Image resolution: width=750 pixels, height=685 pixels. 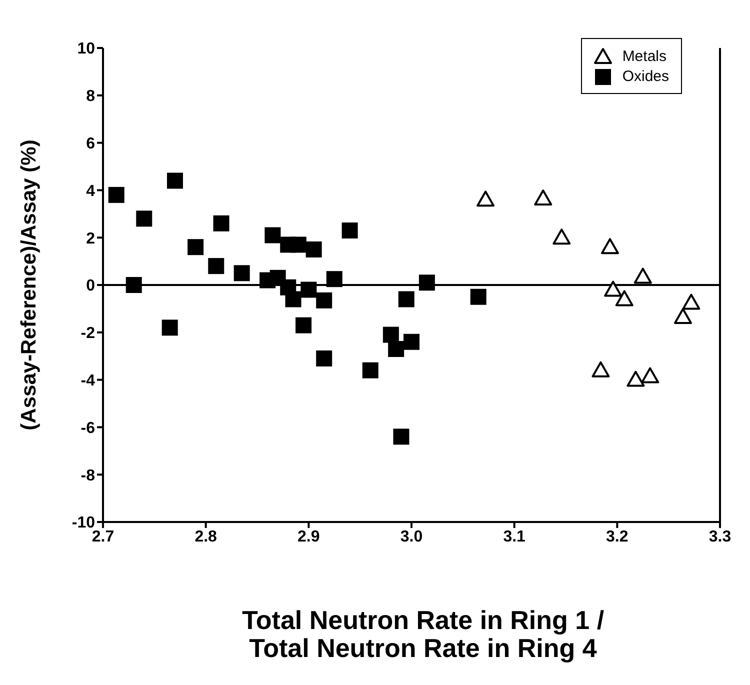 What do you see at coordinates (91, 143) in the screenshot?
I see `y-tick-label: 6` at bounding box center [91, 143].